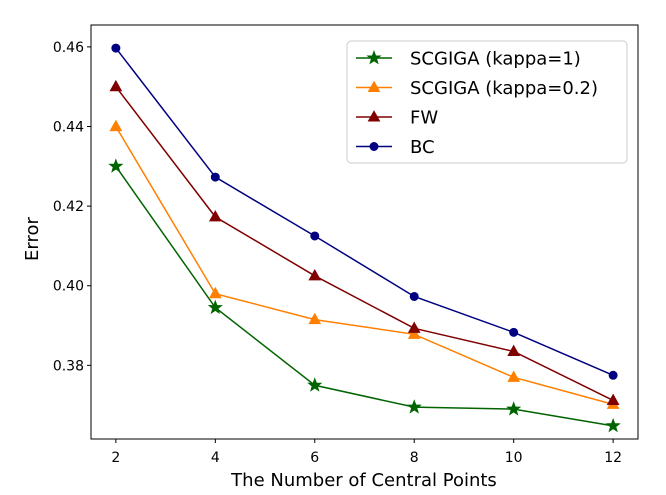 The height and width of the screenshot is (495, 666). I want to click on legend-label: BC, so click(422, 147).